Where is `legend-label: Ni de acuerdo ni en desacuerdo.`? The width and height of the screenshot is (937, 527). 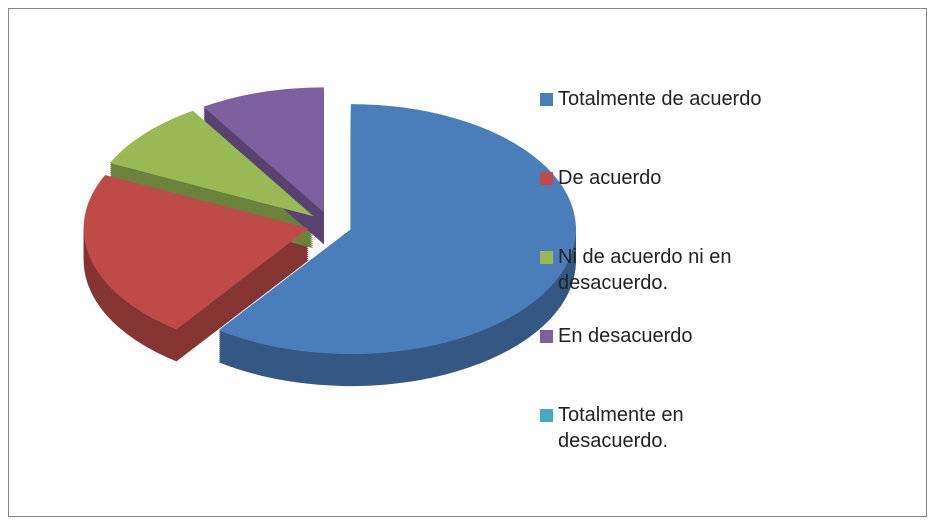
legend-label: Ni de acuerdo ni en desacuerdo. is located at coordinates (645, 270).